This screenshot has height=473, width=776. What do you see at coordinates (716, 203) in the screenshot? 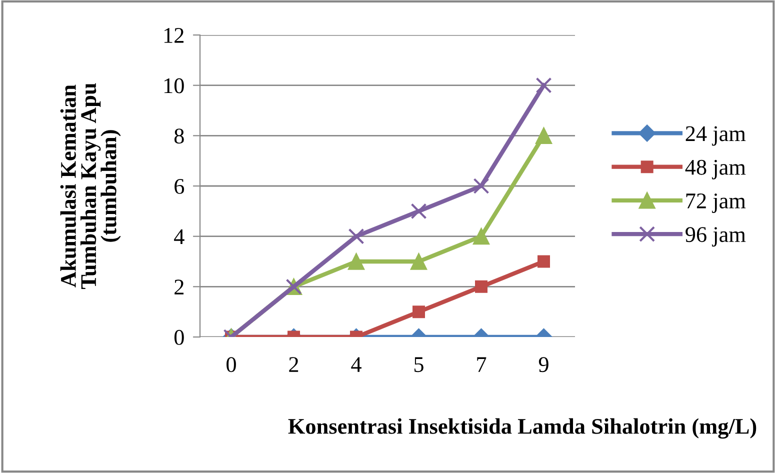
I see `legend-label: 72 jam` at bounding box center [716, 203].